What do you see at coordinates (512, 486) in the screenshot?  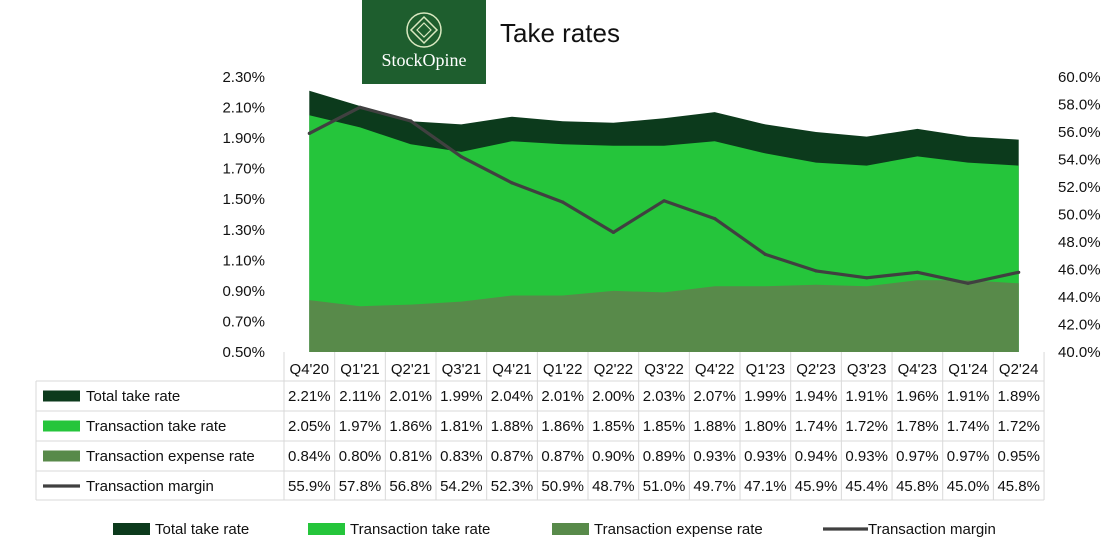 I see `table-cell-value: 52.3%` at bounding box center [512, 486].